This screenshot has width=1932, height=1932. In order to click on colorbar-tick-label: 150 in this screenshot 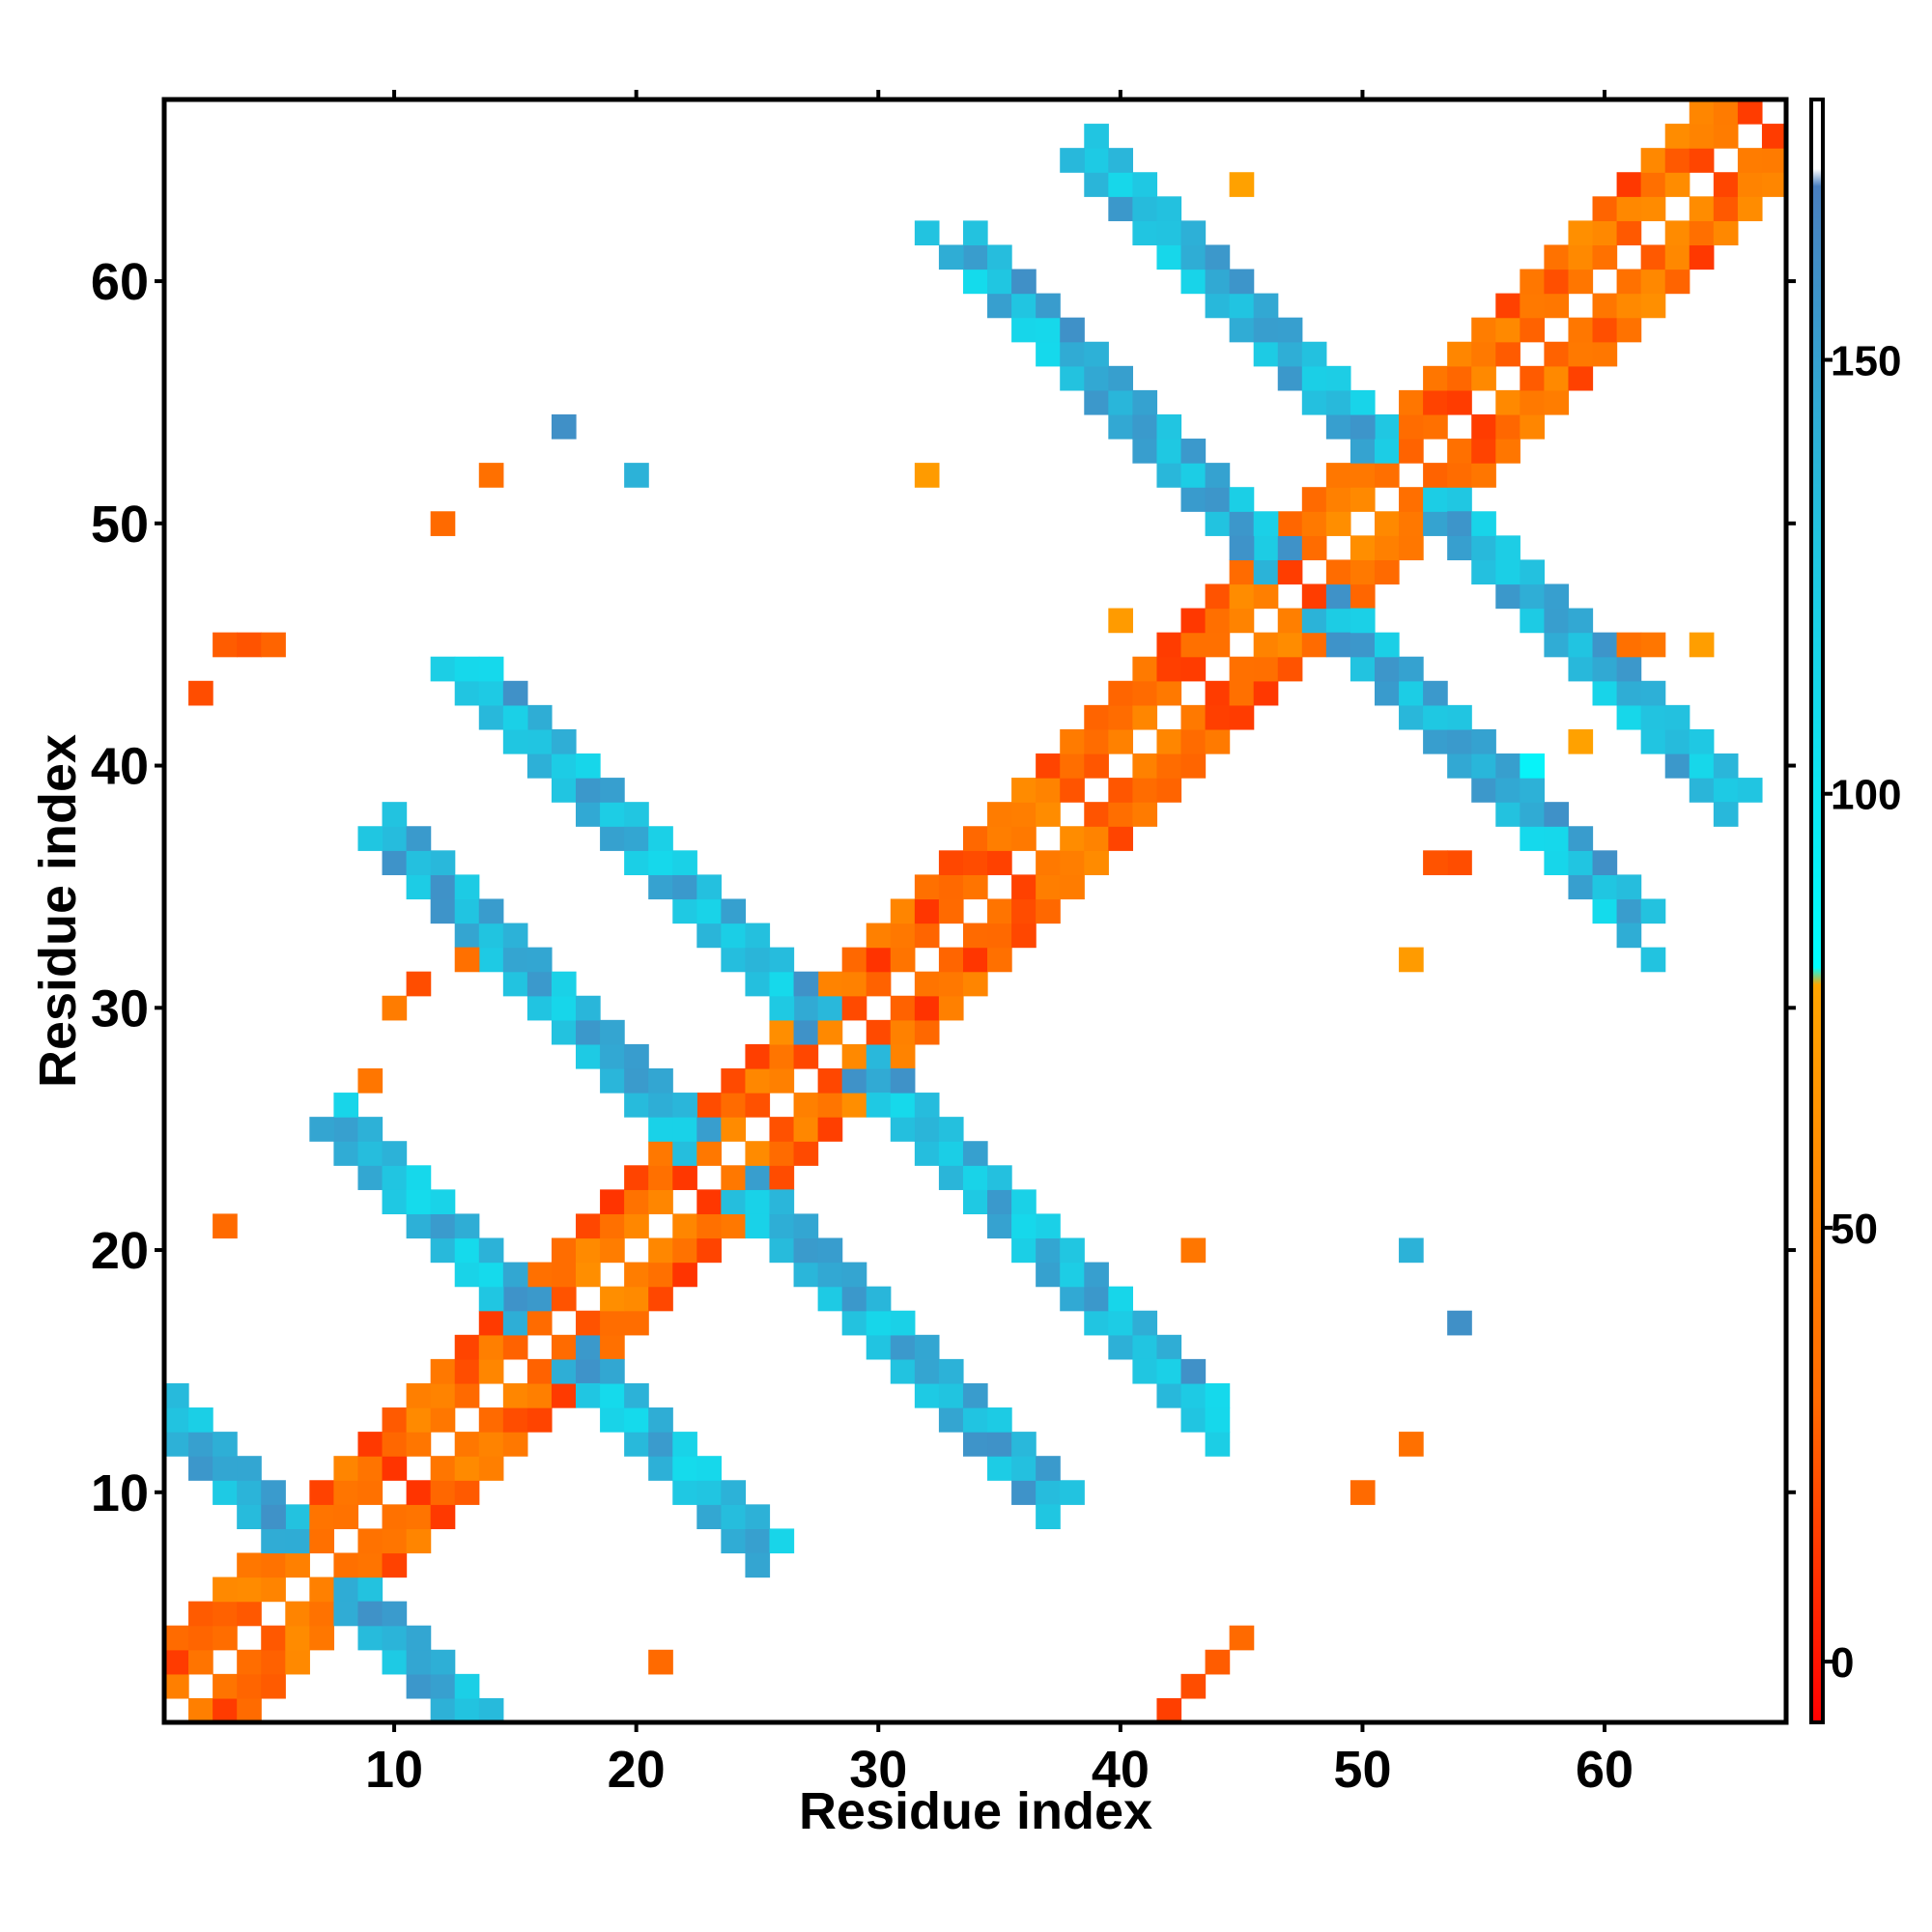, I will do `click(1866, 361)`.